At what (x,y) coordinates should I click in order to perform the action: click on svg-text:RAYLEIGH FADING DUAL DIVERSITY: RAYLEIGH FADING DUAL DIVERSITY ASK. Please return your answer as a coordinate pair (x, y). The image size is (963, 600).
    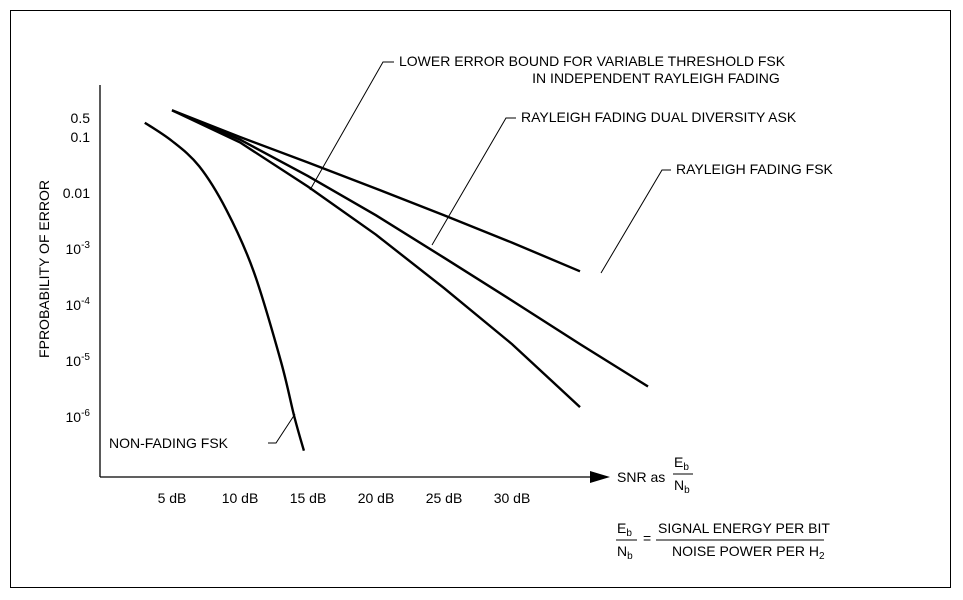
    Looking at the image, I should click on (659, 117).